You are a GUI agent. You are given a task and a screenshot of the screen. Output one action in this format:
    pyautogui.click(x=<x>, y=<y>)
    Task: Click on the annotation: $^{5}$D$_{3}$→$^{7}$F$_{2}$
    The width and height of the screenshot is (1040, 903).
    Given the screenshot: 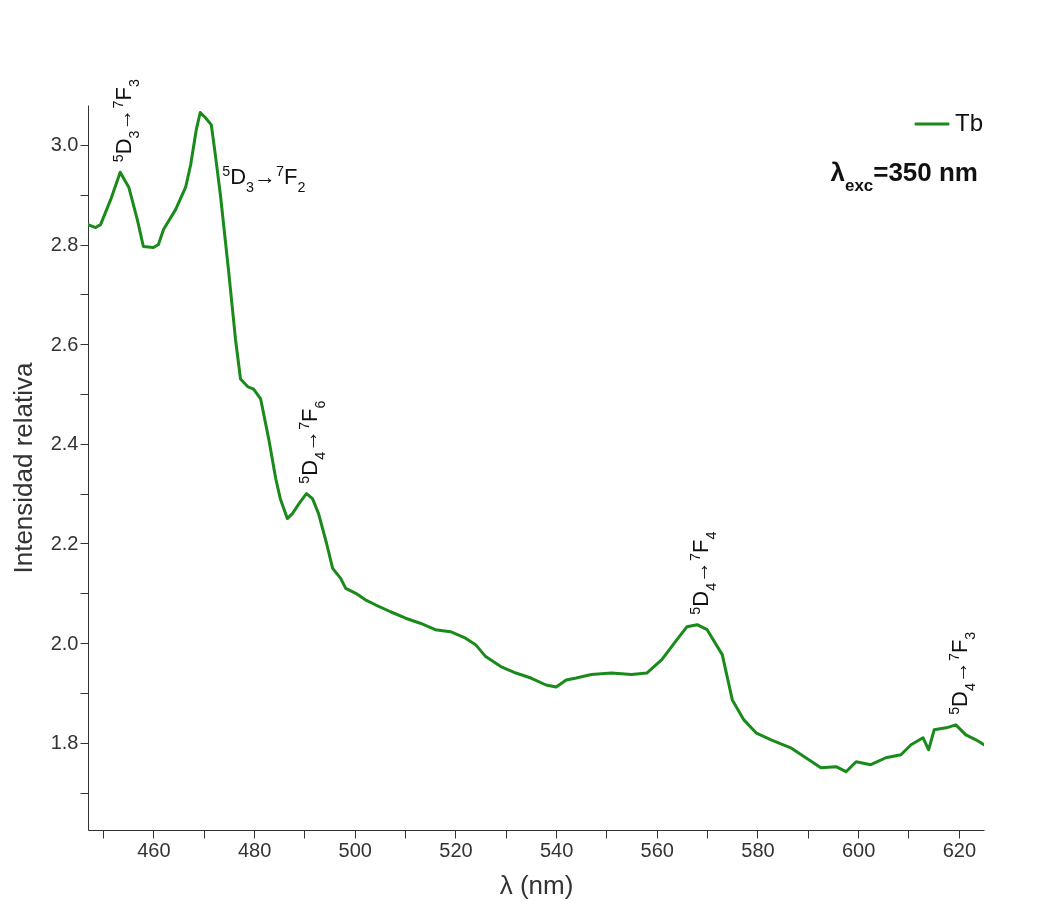 What is the action you would take?
    pyautogui.click(x=264, y=179)
    